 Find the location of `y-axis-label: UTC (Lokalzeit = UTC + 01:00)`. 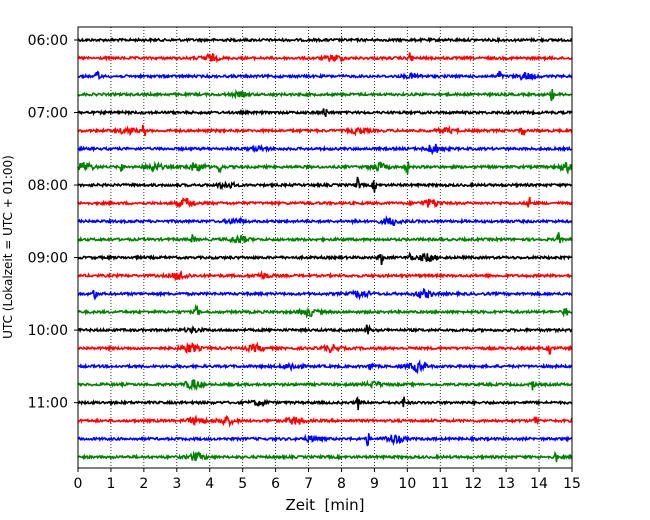

y-axis-label: UTC (Lokalzeit = UTC + 01:00) is located at coordinates (8, 247).